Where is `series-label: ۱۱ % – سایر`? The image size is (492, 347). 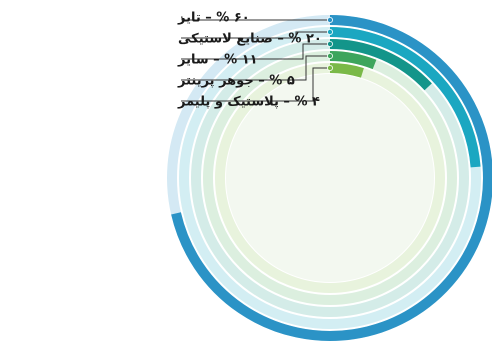
series-label: ۱۱ % – سایر is located at coordinates (217, 60).